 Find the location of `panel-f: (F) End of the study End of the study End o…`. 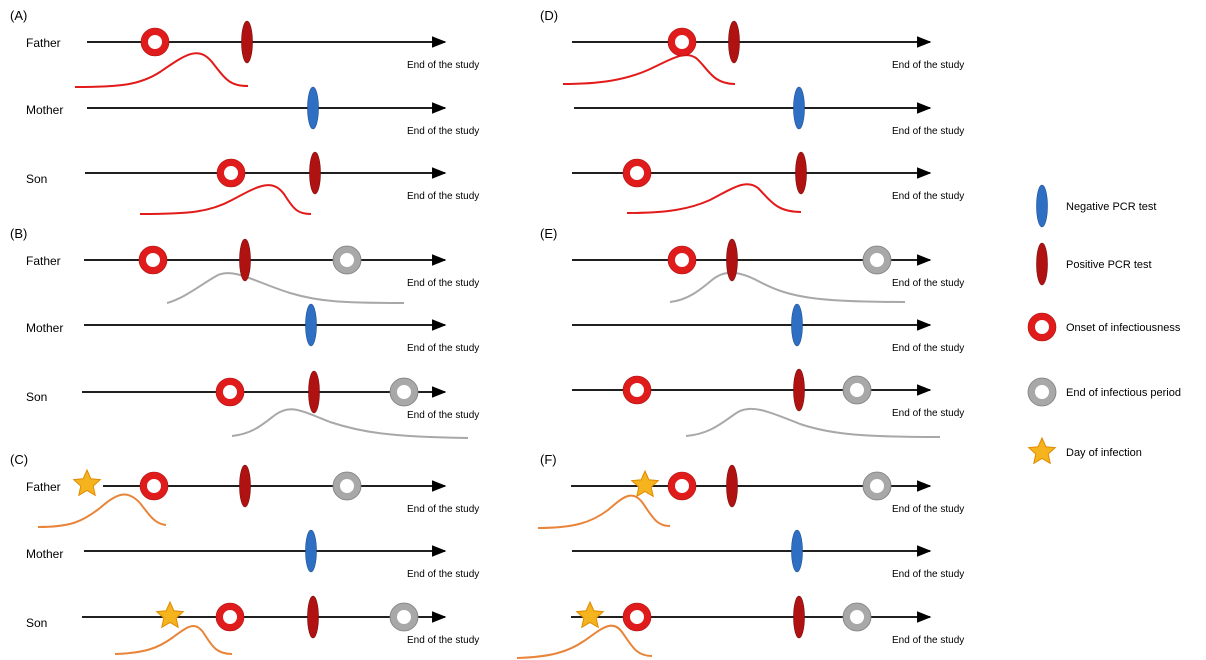

panel-f: (F) End of the study End of the study End o… is located at coordinates (740, 555).